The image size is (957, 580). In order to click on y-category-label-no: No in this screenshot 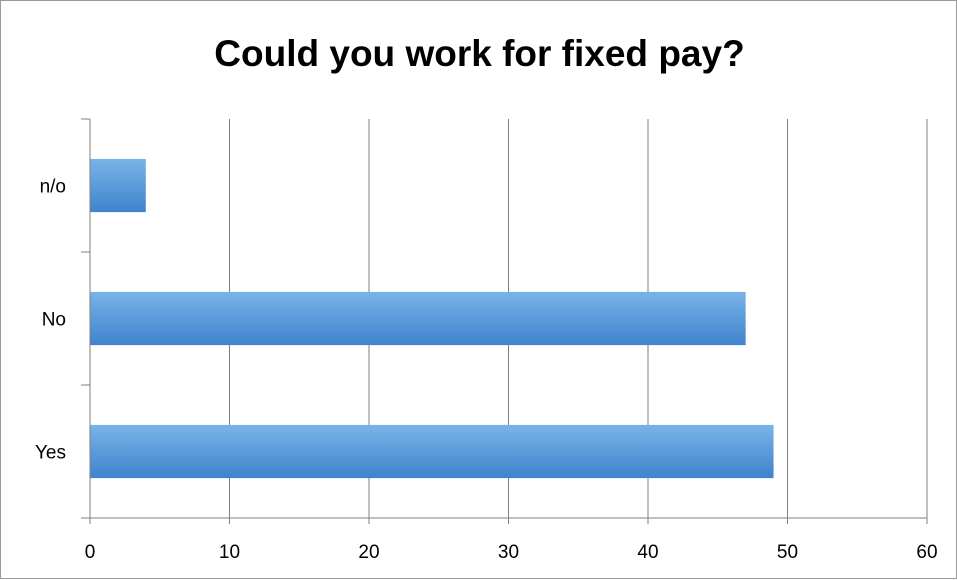, I will do `click(54, 320)`.